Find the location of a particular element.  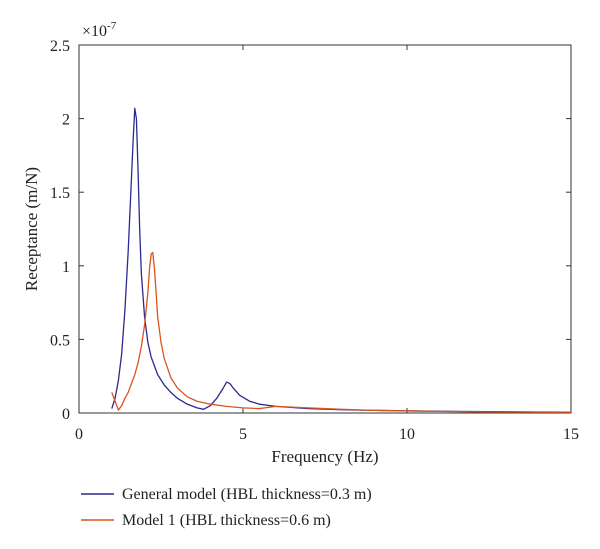

y-tick-label: 1 is located at coordinates (66, 267).